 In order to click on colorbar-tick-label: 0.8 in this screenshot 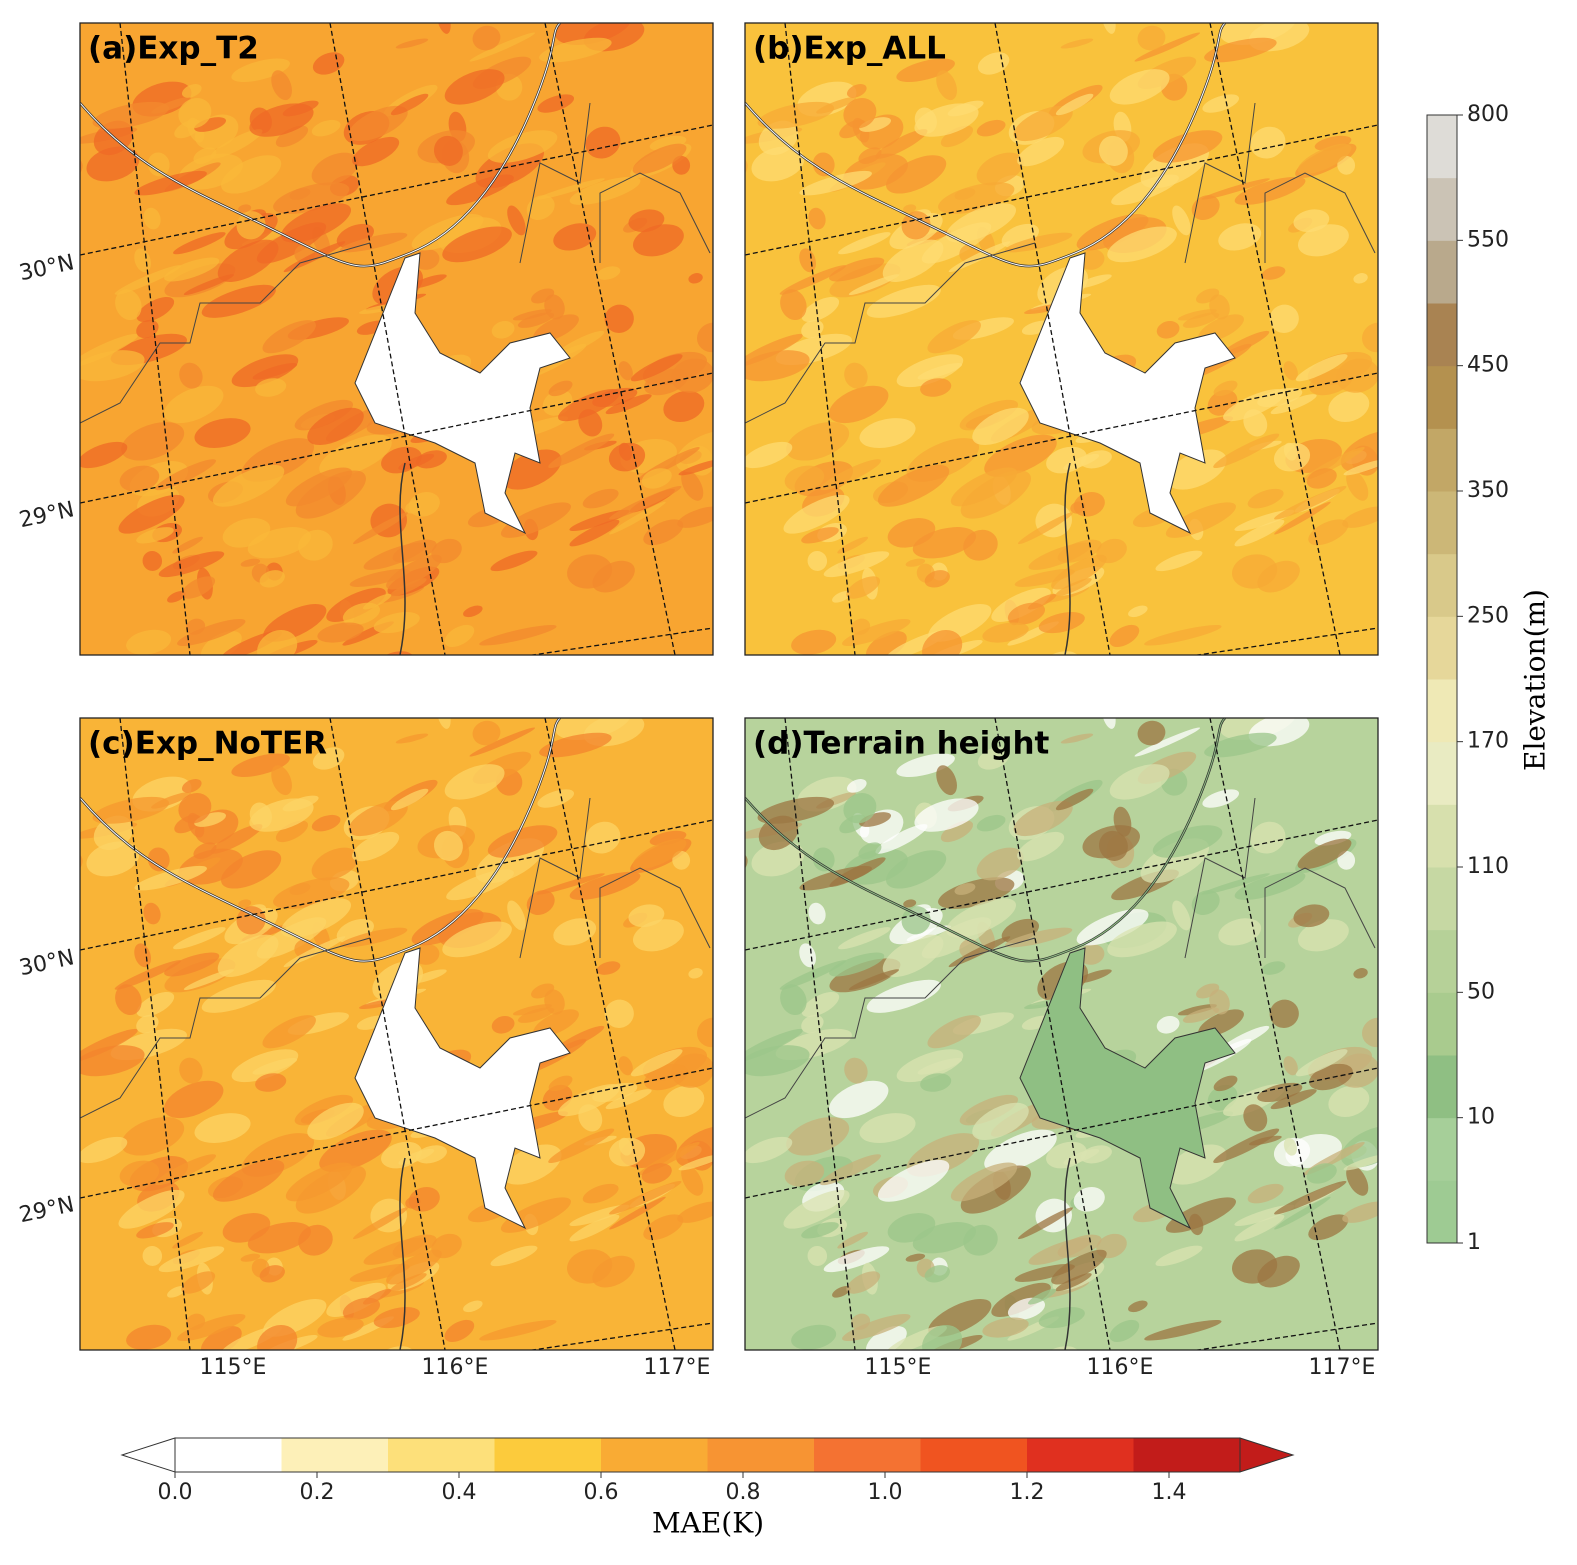, I will do `click(743, 1492)`.